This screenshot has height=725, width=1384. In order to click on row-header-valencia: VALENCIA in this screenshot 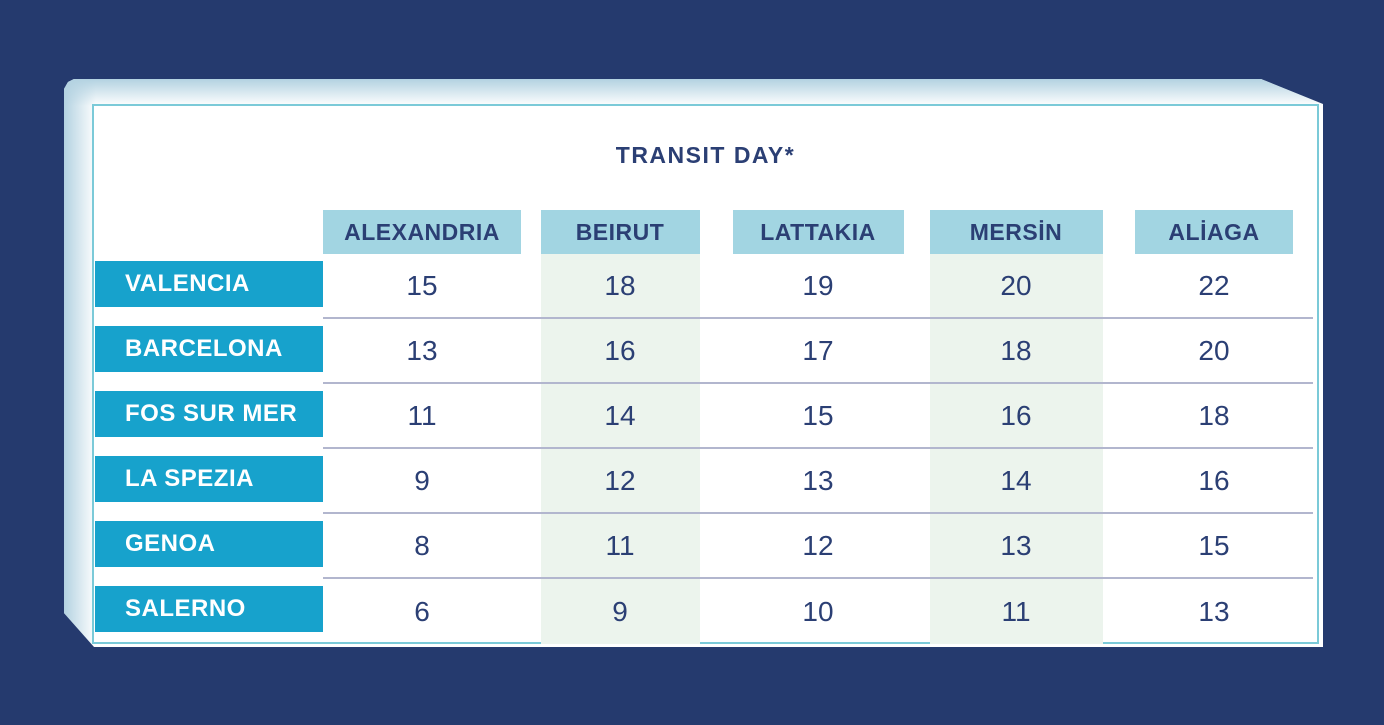, I will do `click(209, 286)`.